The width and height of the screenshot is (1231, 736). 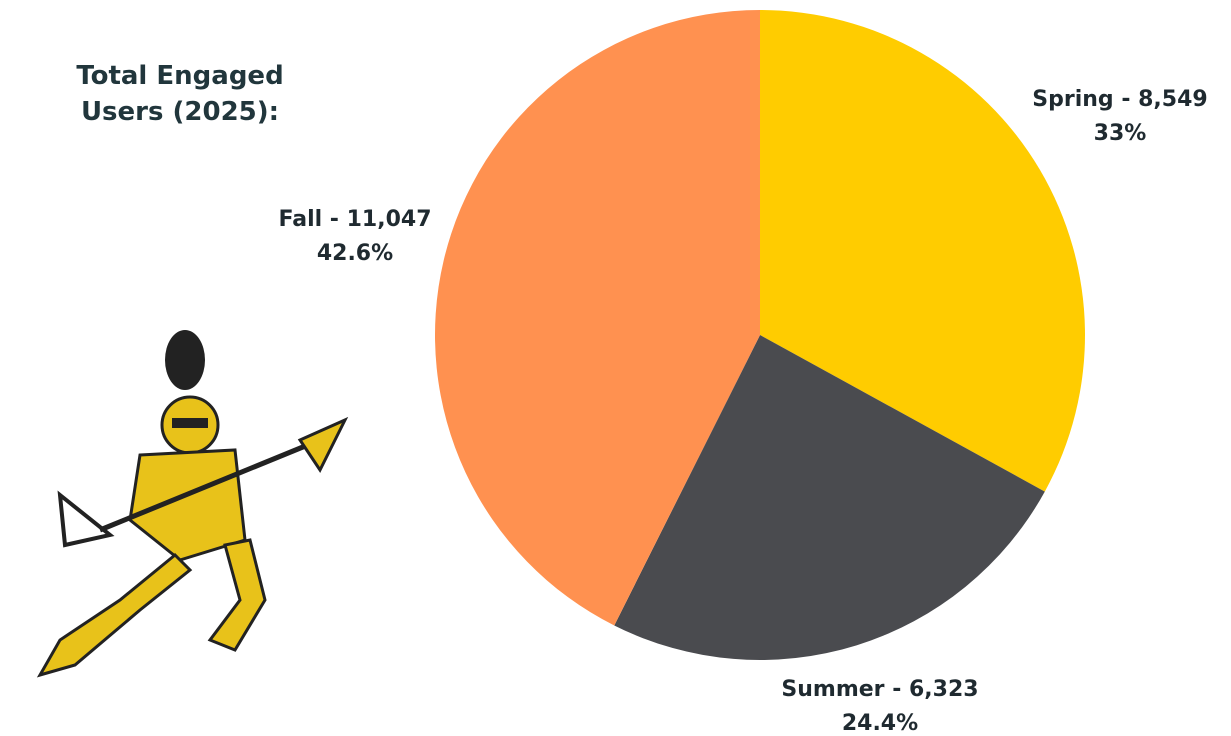 I want to click on slice-label: Spring - 8,549, so click(x=1119, y=99).